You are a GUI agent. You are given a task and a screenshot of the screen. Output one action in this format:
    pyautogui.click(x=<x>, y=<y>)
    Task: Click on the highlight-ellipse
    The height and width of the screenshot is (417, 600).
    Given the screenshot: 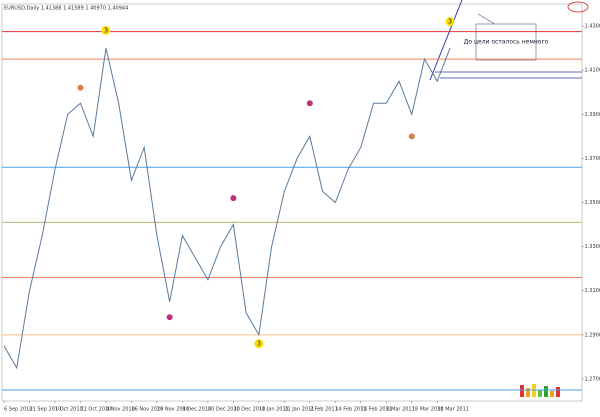 What is the action you would take?
    pyautogui.click(x=578, y=7)
    